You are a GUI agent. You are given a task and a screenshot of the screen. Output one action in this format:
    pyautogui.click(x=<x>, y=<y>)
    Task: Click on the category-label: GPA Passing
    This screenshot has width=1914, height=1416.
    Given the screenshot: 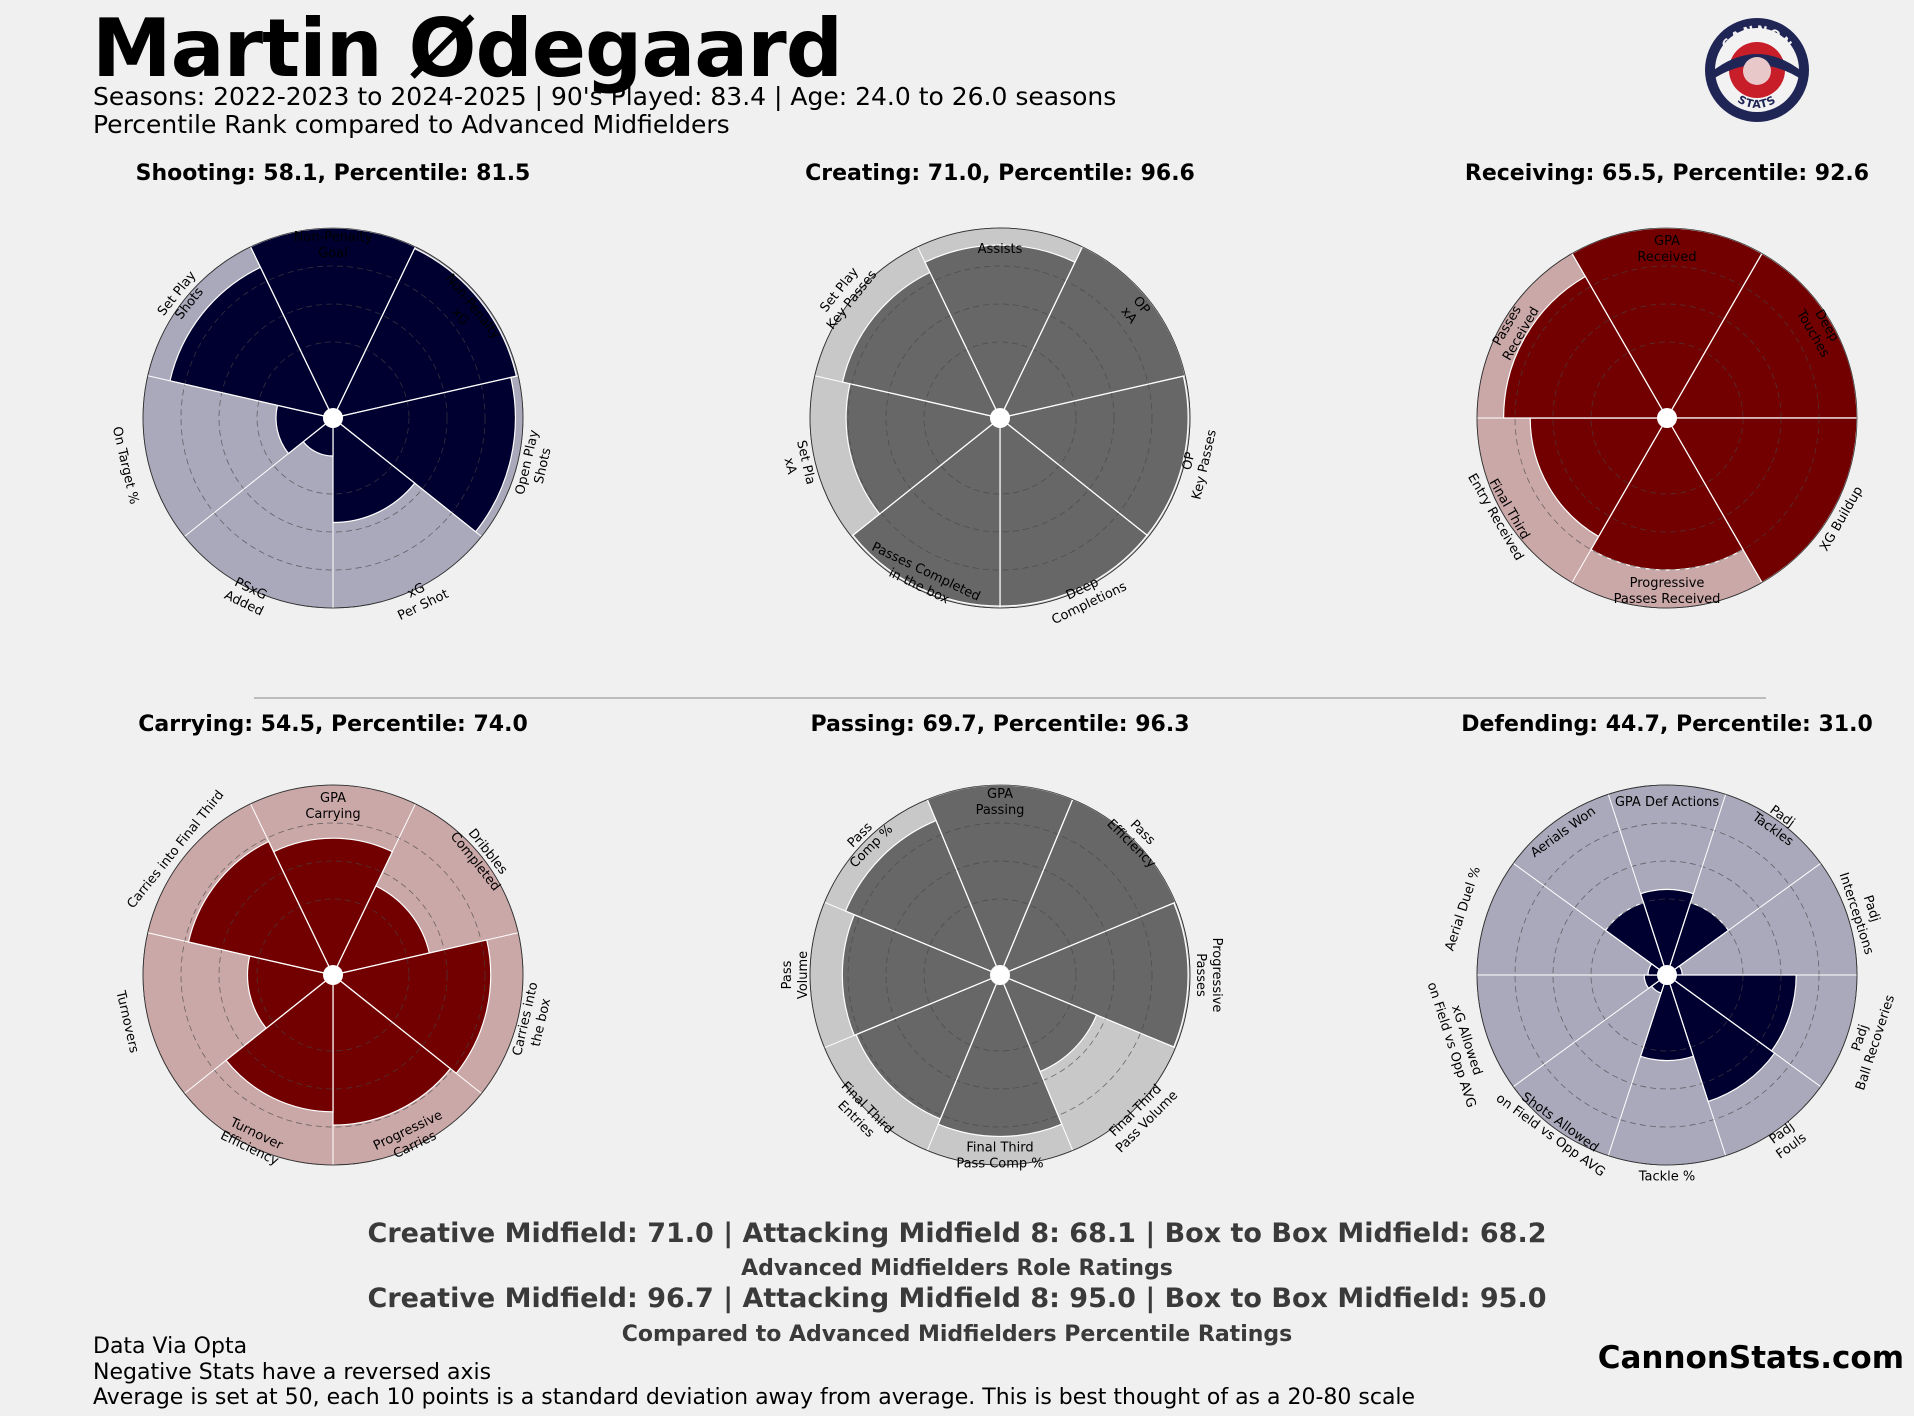 What is the action you would take?
    pyautogui.click(x=1000, y=802)
    